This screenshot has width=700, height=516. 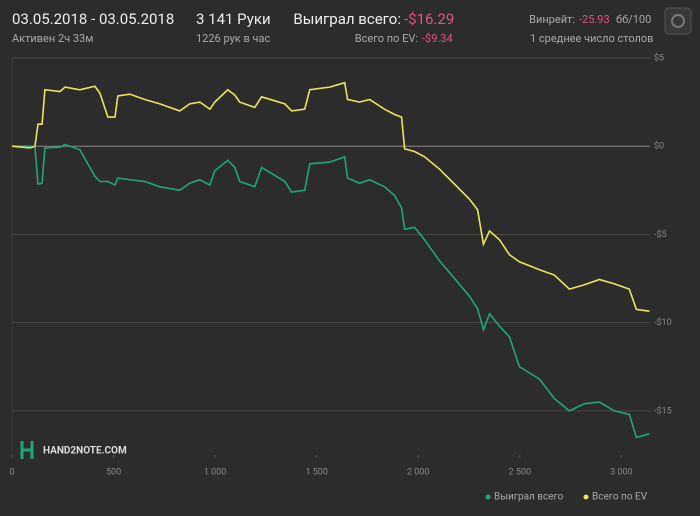 What do you see at coordinates (347, 19) in the screenshot?
I see `won-label: Выиграл всего:` at bounding box center [347, 19].